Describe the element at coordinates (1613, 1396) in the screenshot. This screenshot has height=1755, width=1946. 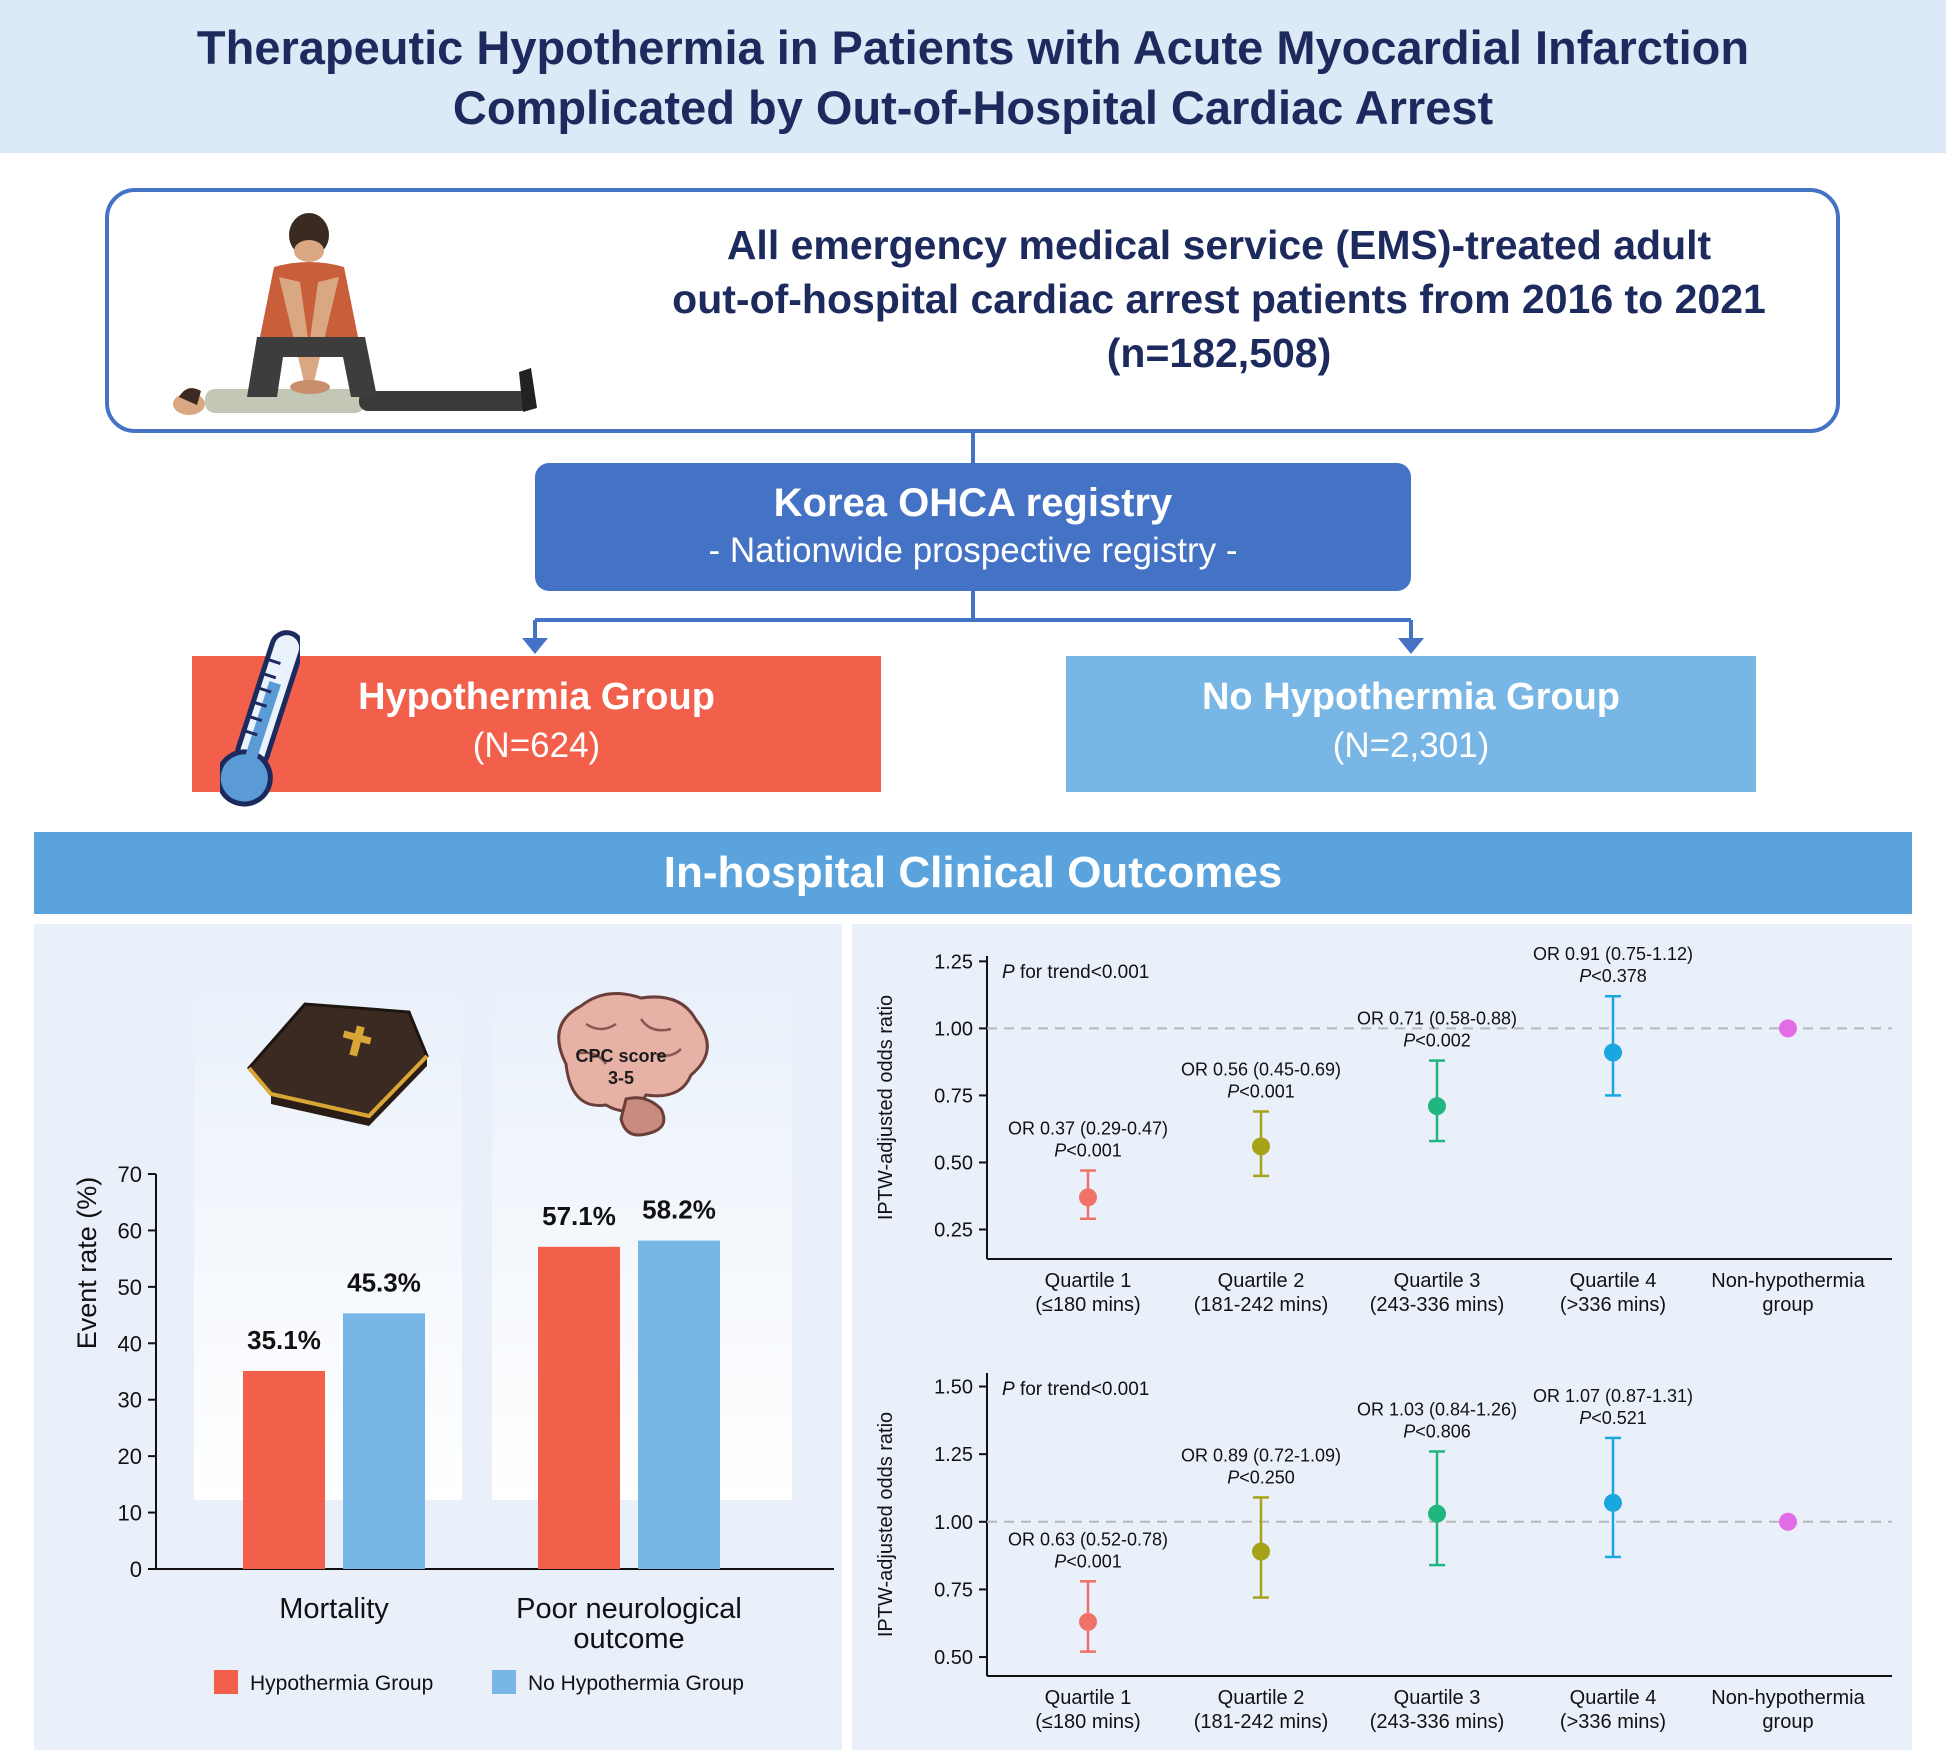
I see `or-point-label: OR 1.07 (0.87-1.31)` at that location.